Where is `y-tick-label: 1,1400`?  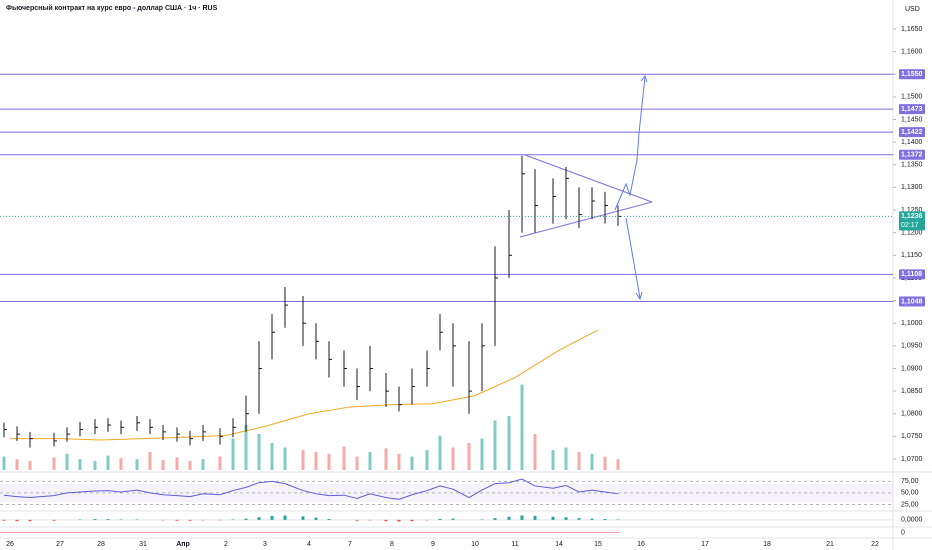 y-tick-label: 1,1400 is located at coordinates (912, 142).